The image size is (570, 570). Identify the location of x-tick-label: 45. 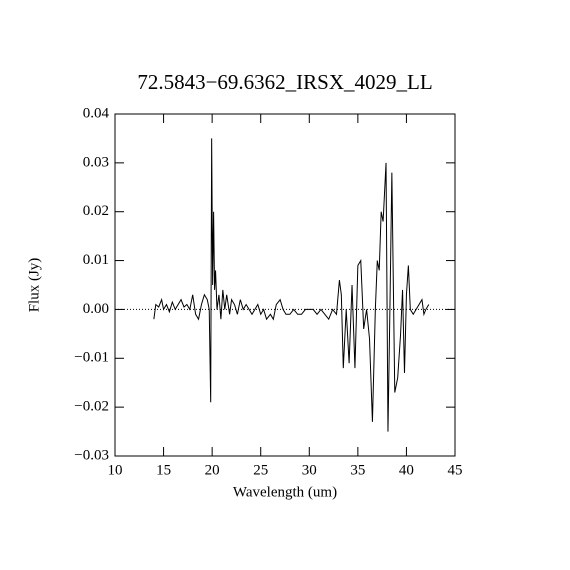
(455, 470).